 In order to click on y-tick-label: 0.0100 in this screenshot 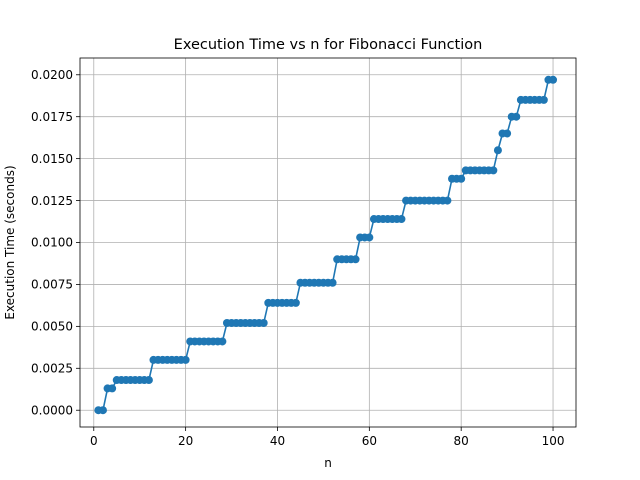, I will do `click(52, 243)`.